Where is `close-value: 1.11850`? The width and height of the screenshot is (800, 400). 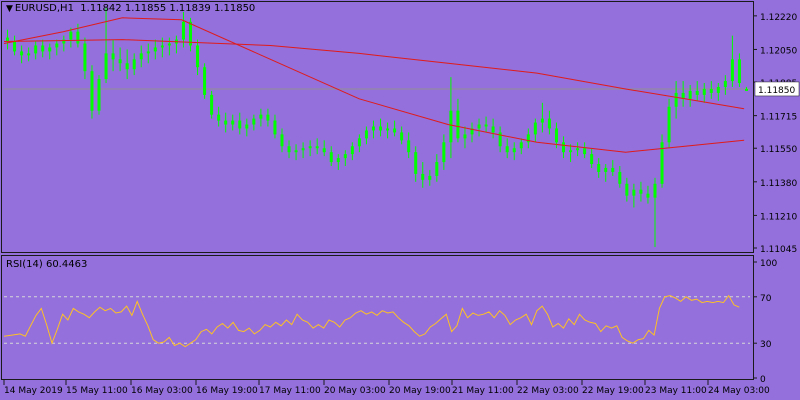 close-value: 1.11850 is located at coordinates (234, 8).